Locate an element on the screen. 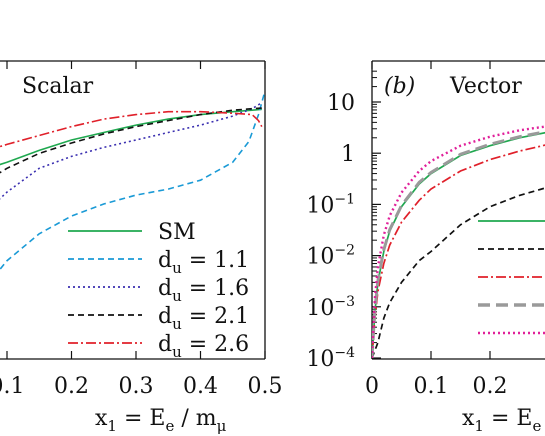  panel-a-xlabel: x1 = Ee / mμ is located at coordinates (161, 420).